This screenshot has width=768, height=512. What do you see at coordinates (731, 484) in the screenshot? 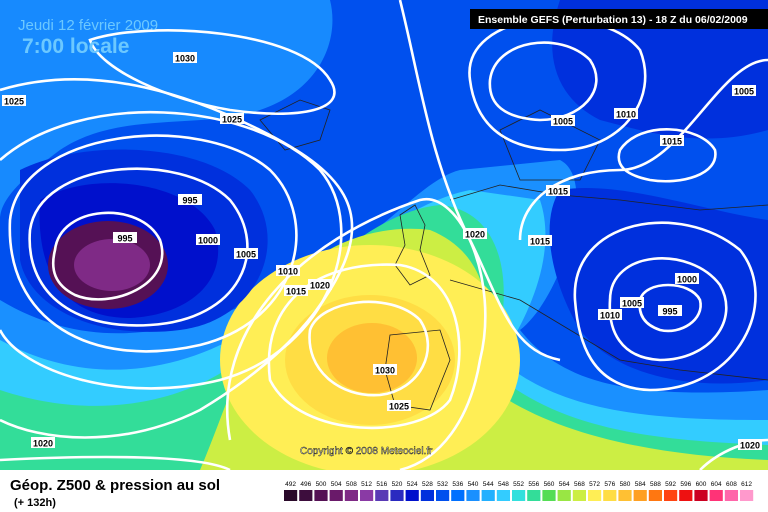
I see `legend-label: 608` at bounding box center [731, 484].